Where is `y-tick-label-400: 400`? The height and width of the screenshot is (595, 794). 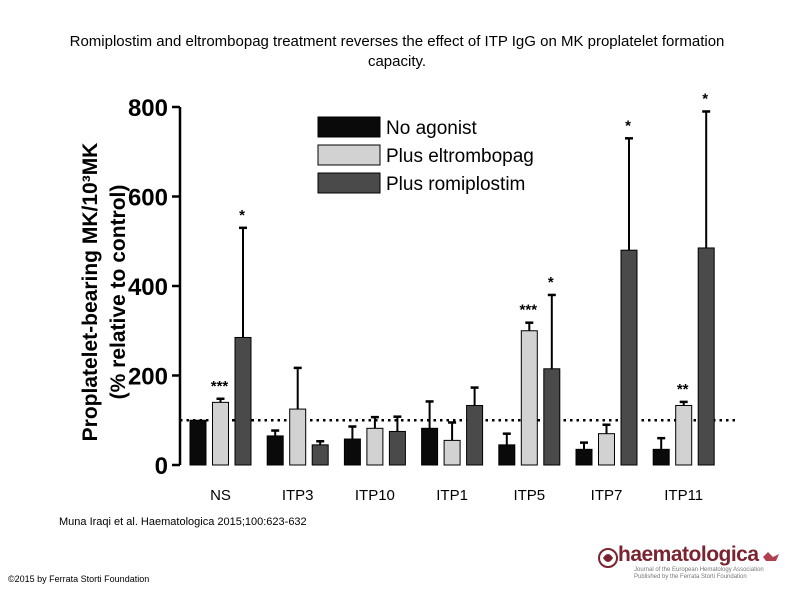
y-tick-label-400: 400 is located at coordinates (148, 287).